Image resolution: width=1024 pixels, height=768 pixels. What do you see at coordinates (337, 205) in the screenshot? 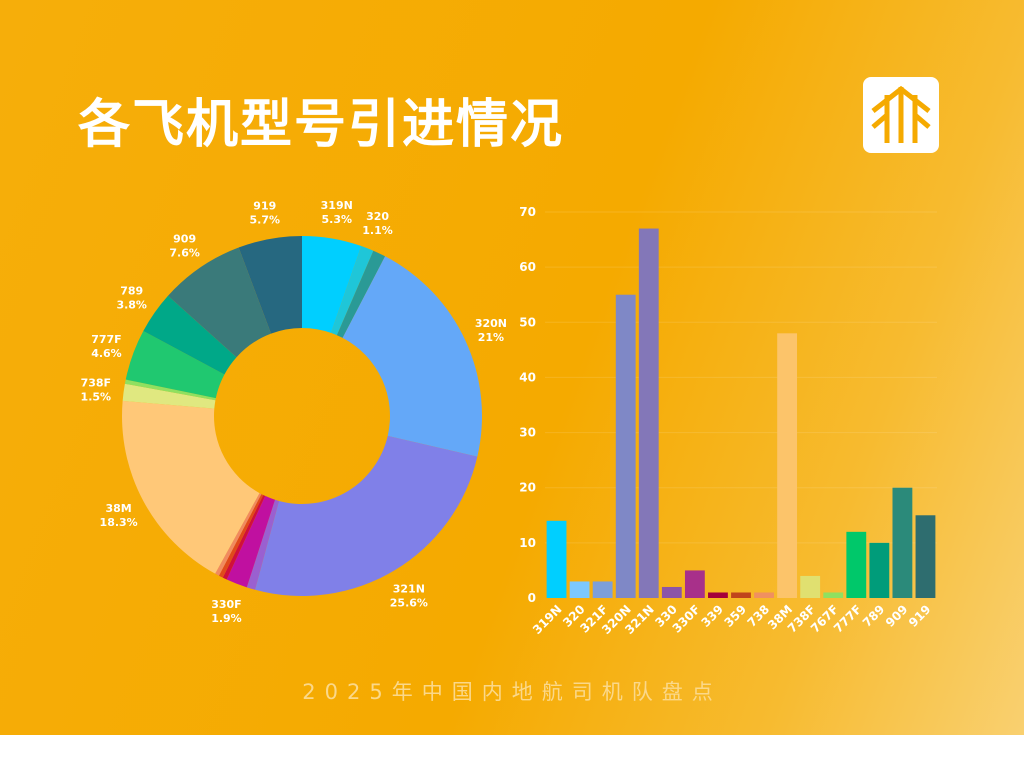
I see `pie-label-category: 319N` at bounding box center [337, 205].